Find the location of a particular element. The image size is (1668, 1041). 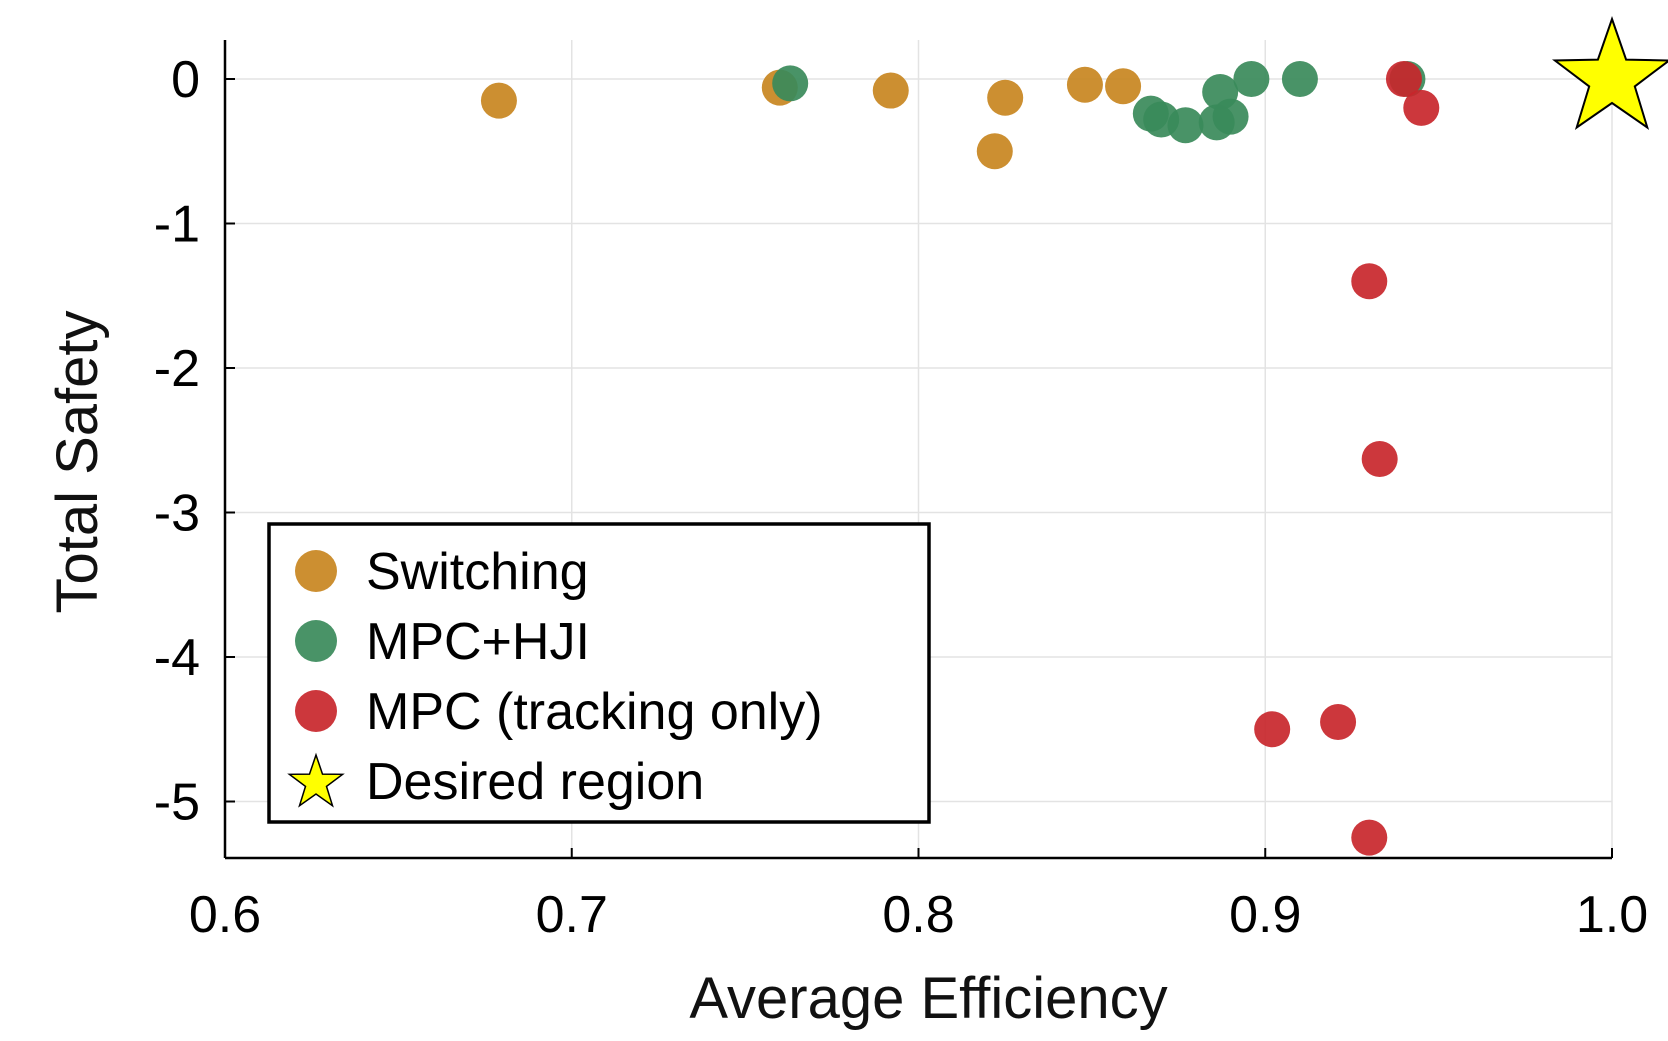

y-tick-label: 0 is located at coordinates (185, 80).